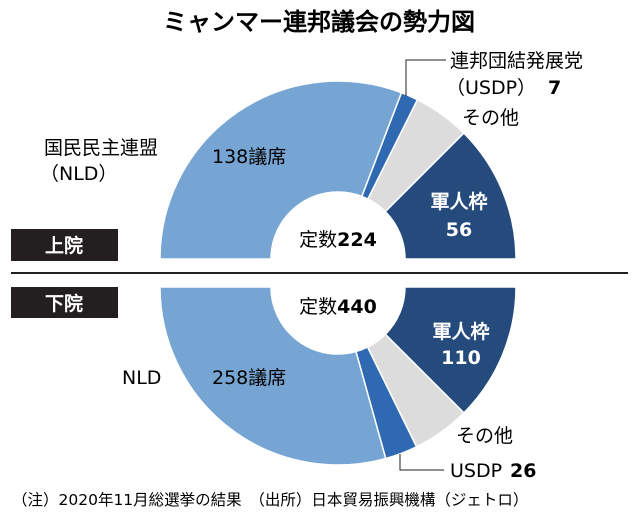 This screenshot has height=520, width=638. What do you see at coordinates (101, 148) in the screenshot?
I see `upper-nld-name-line1: 国民民主連盟` at bounding box center [101, 148].